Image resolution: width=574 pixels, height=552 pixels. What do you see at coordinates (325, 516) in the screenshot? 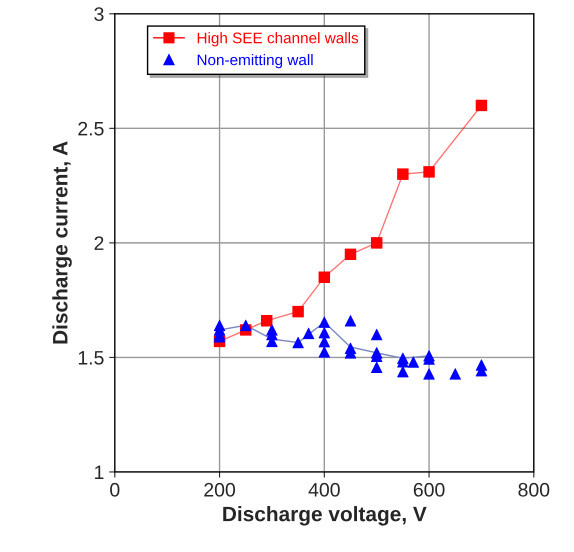
I see `x-axis-title: Discharge voltage, V` at bounding box center [325, 516].